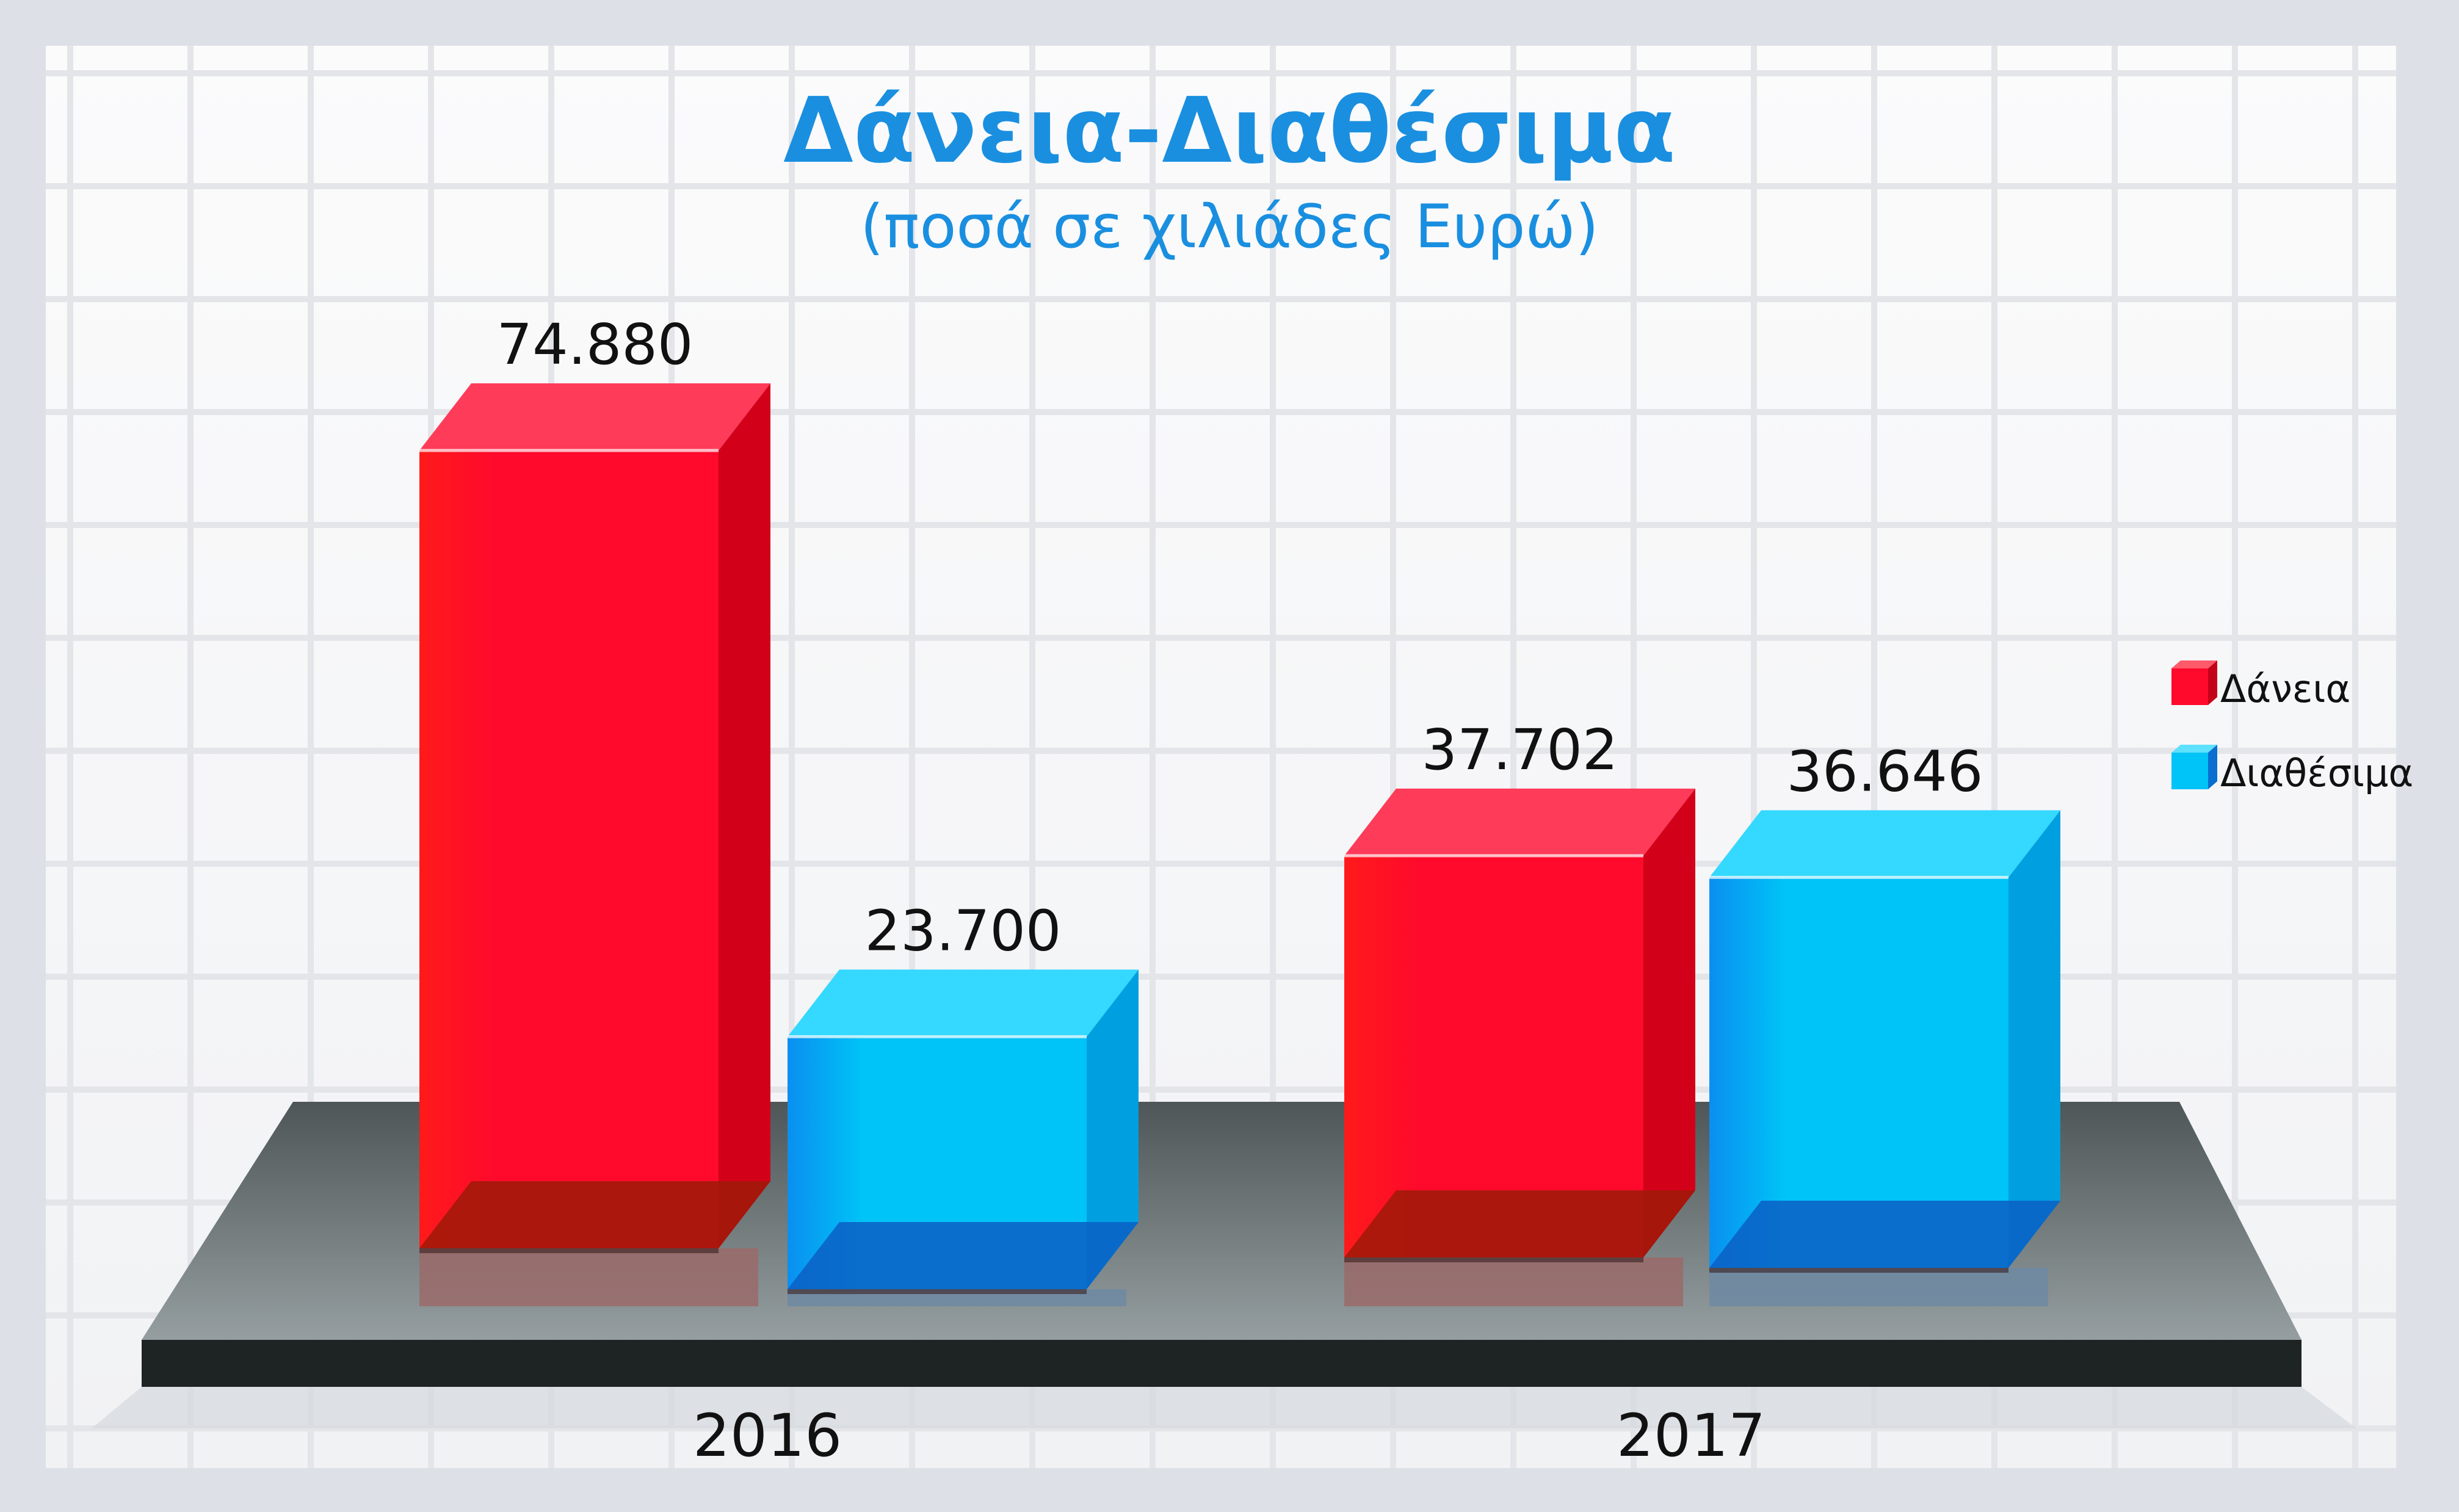  Describe the element at coordinates (2317, 773) in the screenshot. I see `legend-label-cash: Διαθέσιμα` at that location.